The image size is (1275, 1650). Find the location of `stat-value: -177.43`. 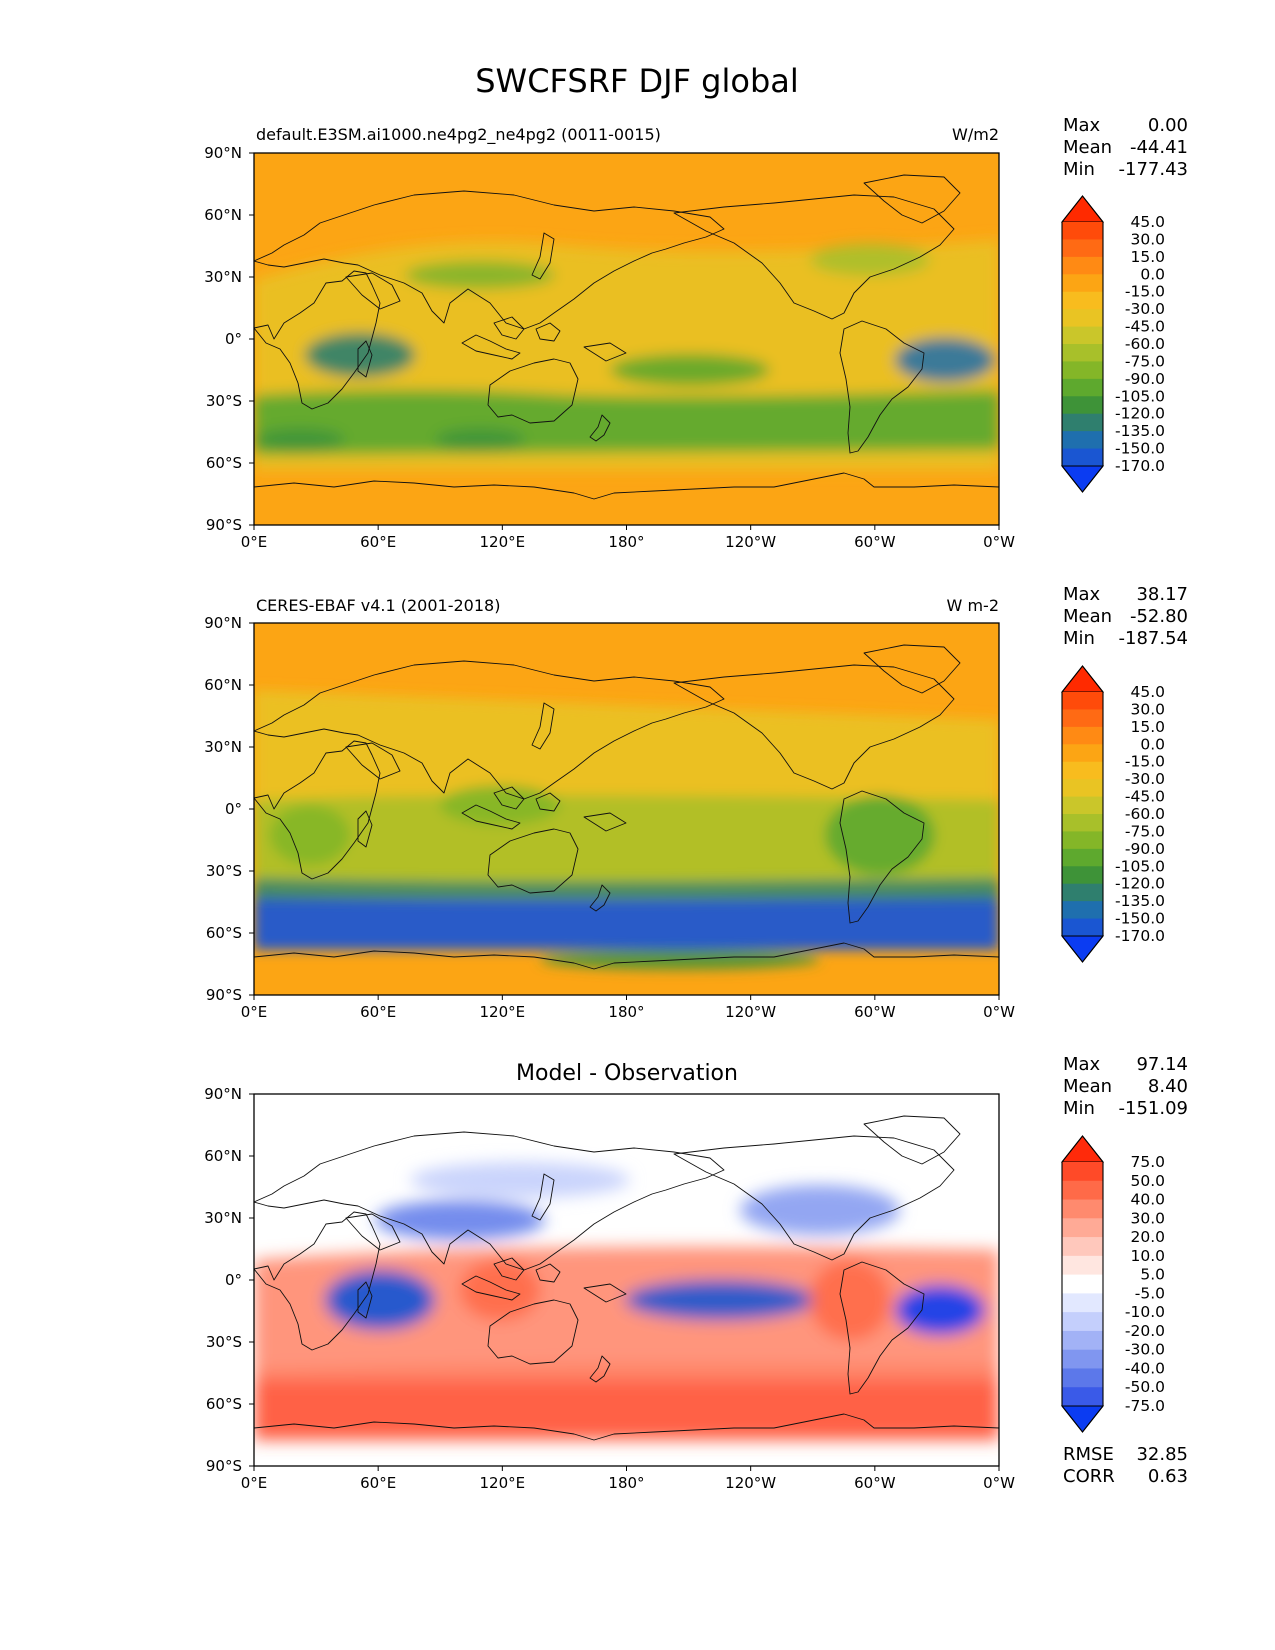

stat-value: -177.43 is located at coordinates (1153, 169).